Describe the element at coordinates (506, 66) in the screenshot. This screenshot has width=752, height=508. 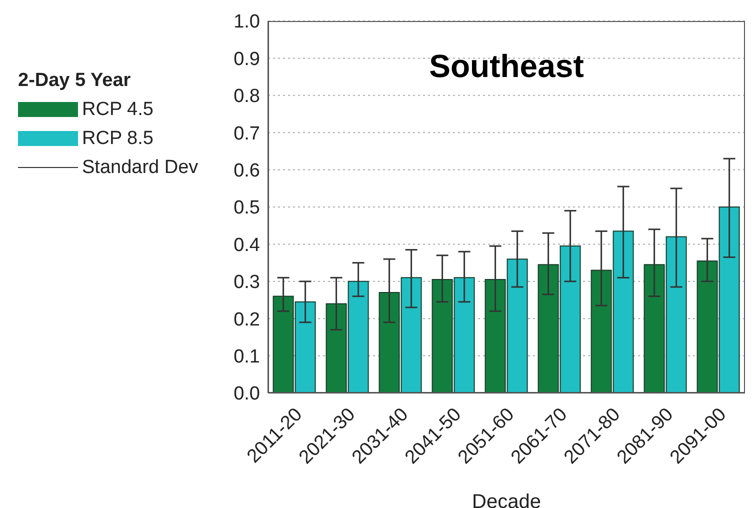
I see `text: Southeast` at that location.